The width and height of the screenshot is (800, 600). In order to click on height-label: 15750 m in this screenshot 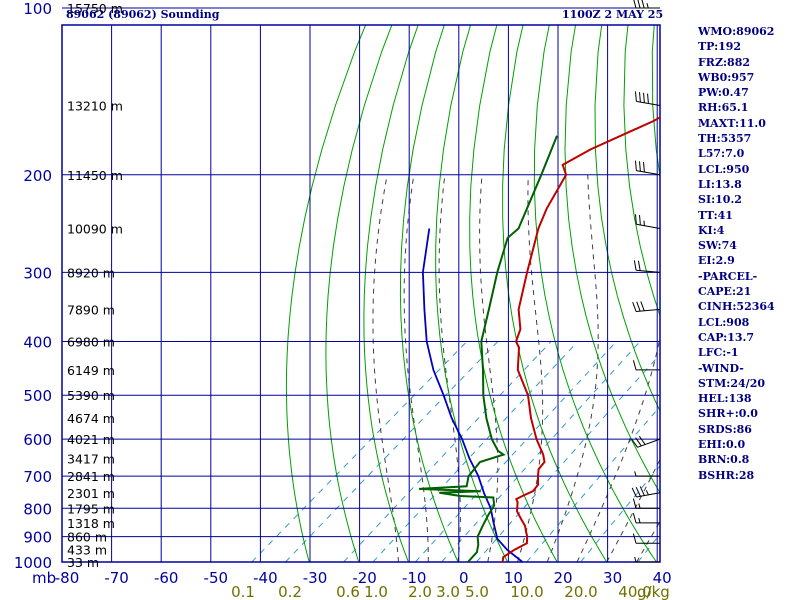, I will do `click(95, 8)`.